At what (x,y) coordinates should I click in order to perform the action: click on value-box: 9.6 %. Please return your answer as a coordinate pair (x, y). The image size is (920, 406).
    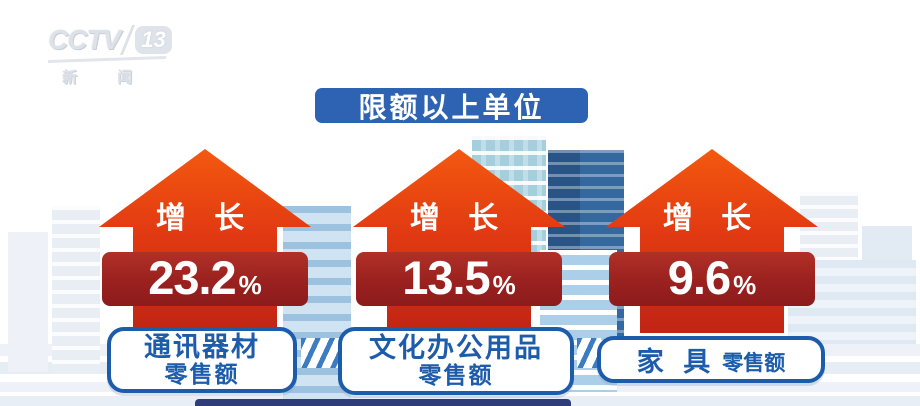
    Looking at the image, I should click on (712, 279).